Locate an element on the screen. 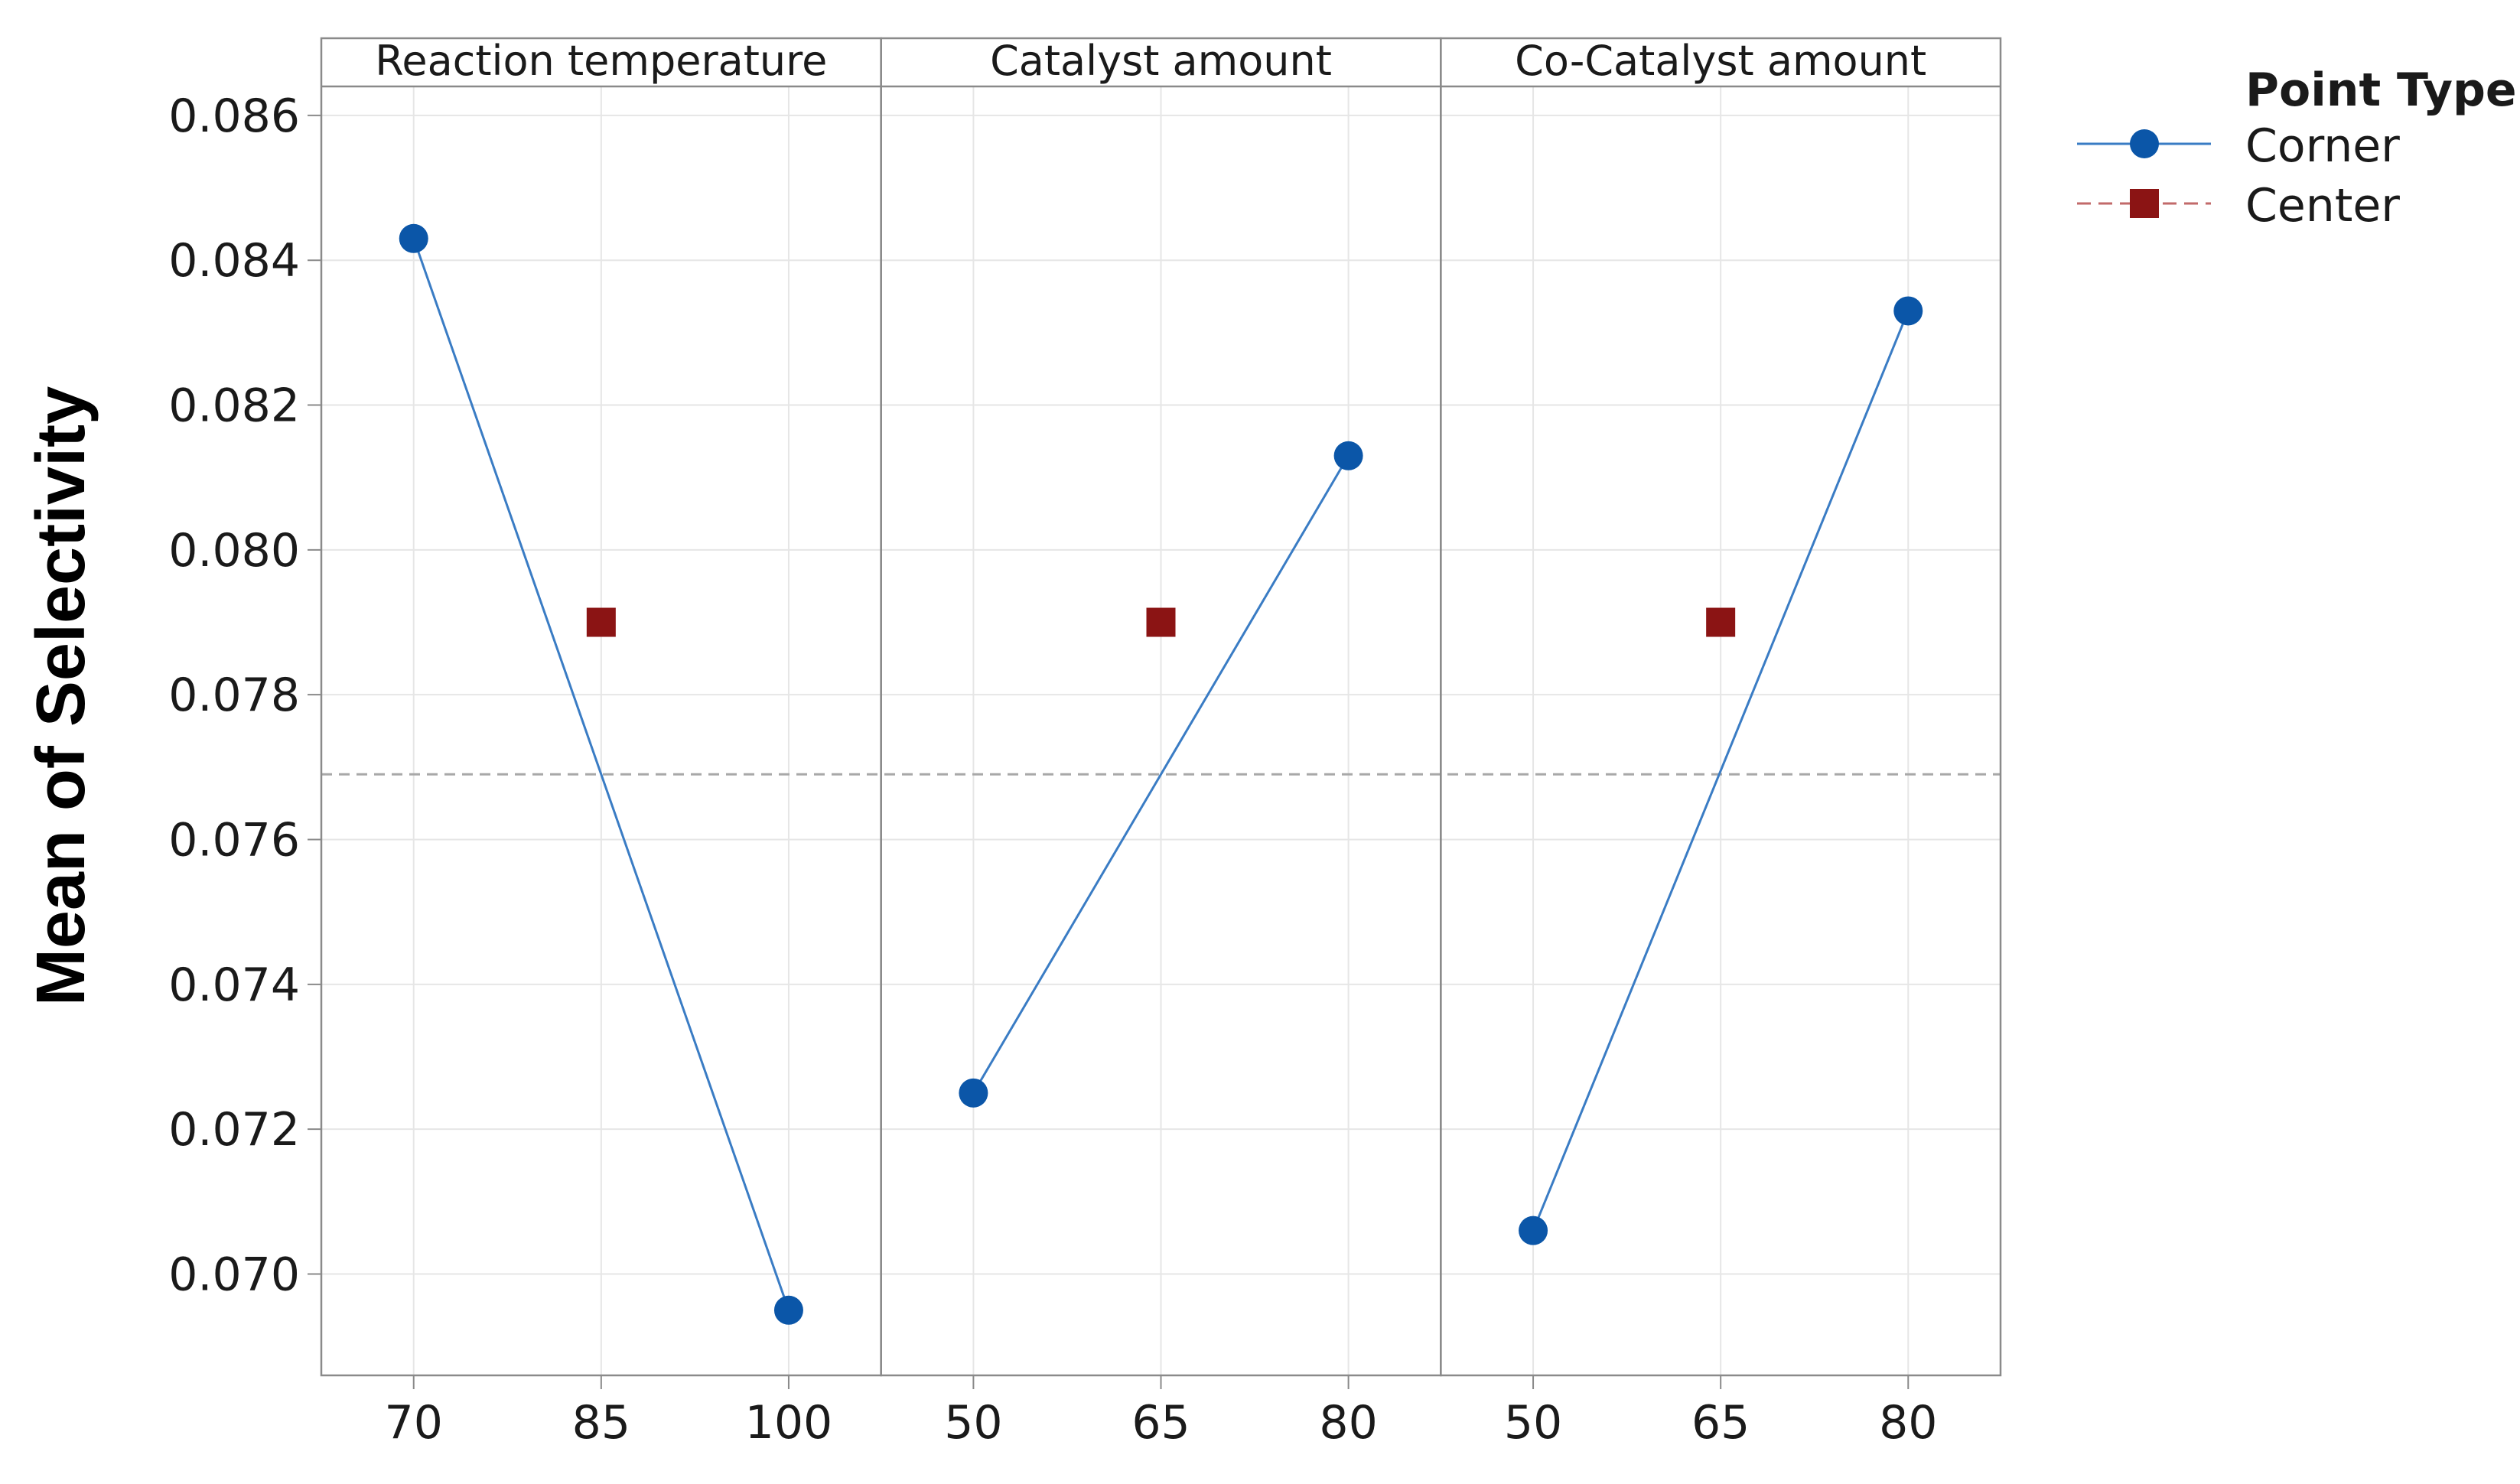 The image size is (2520, 1484). panel-title: Co-Catalyst amount is located at coordinates (1720, 61).